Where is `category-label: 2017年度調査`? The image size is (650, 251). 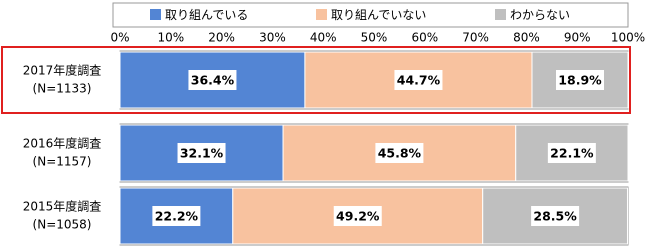 category-label: 2017年度調査 is located at coordinates (62, 70).